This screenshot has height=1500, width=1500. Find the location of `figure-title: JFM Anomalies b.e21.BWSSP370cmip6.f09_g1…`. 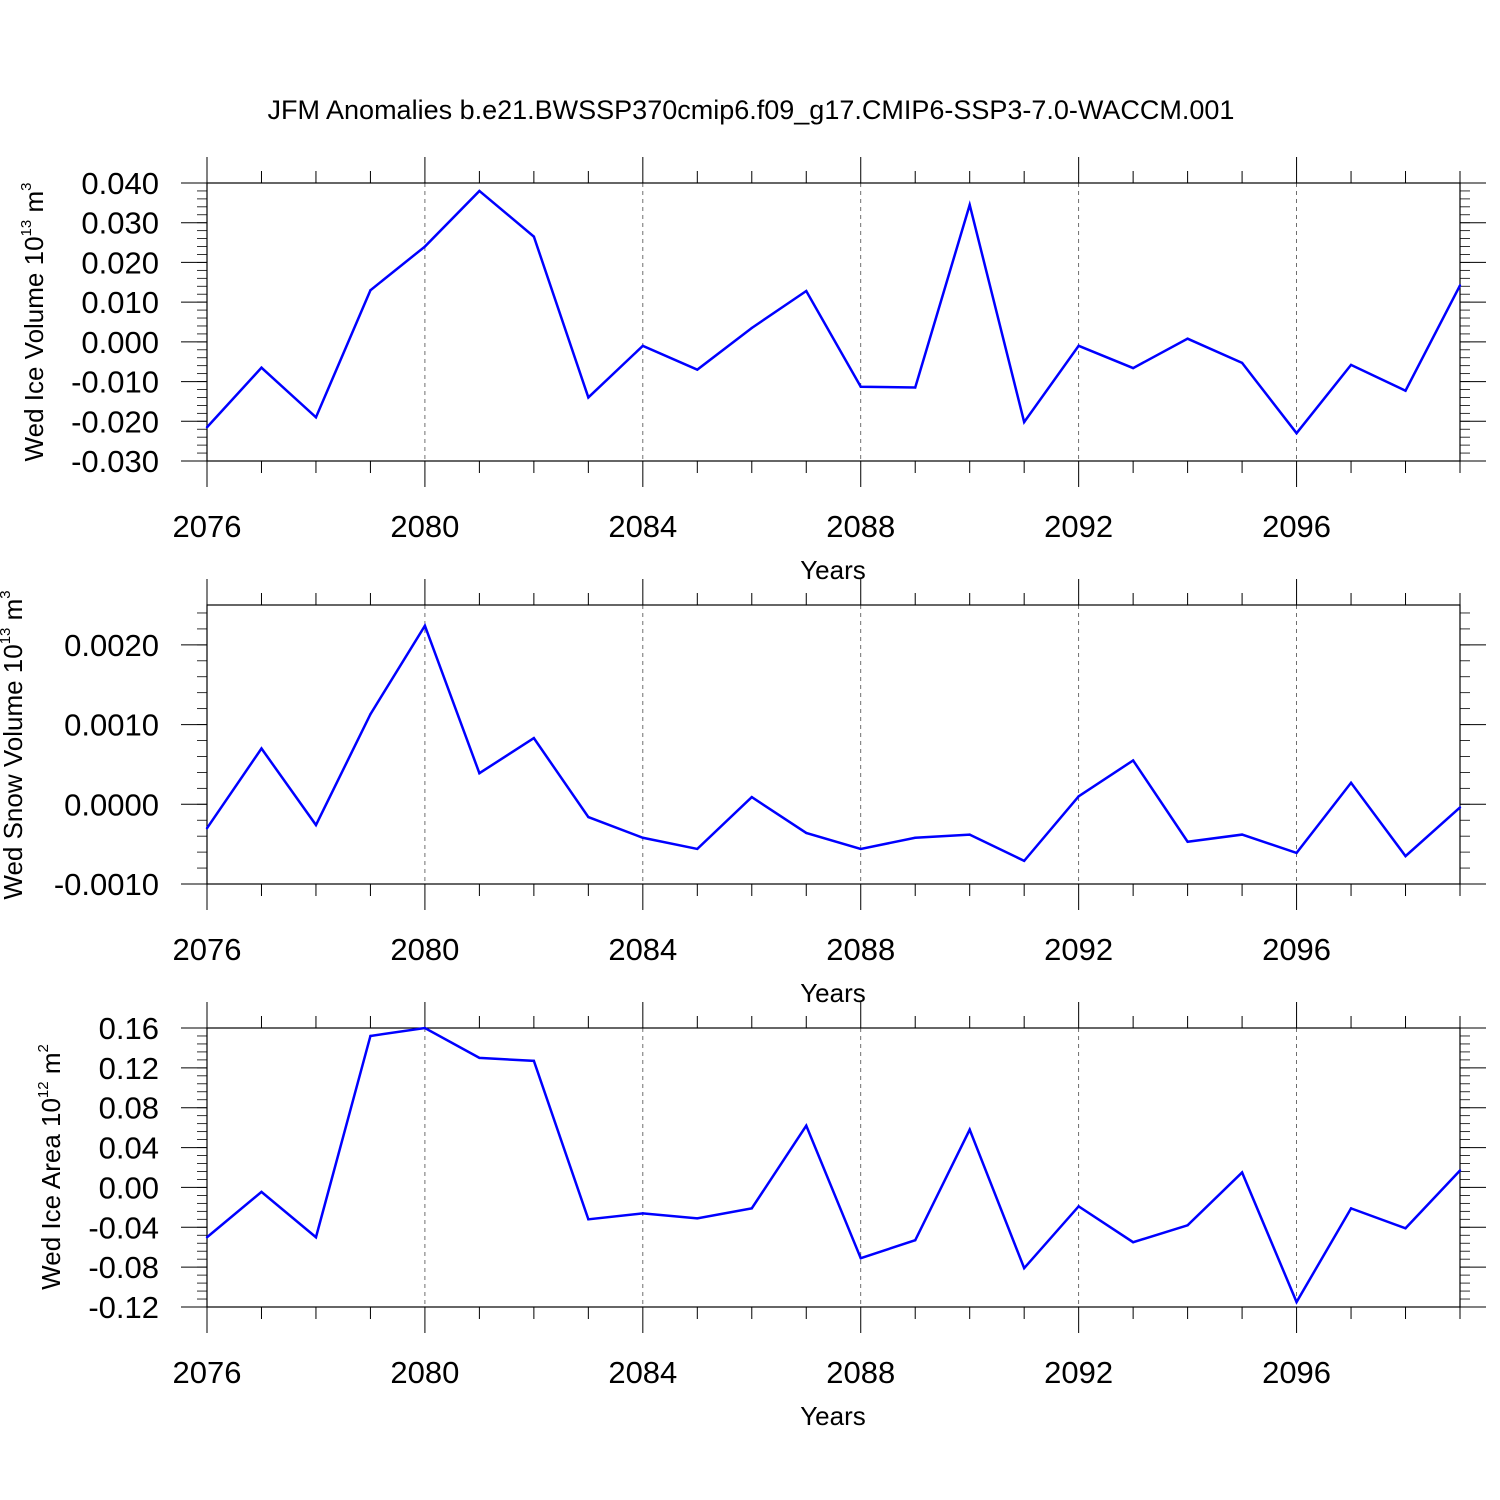

figure-title: JFM Anomalies b.e21.BWSSP370cmip6.f09_g1… is located at coordinates (751, 110).